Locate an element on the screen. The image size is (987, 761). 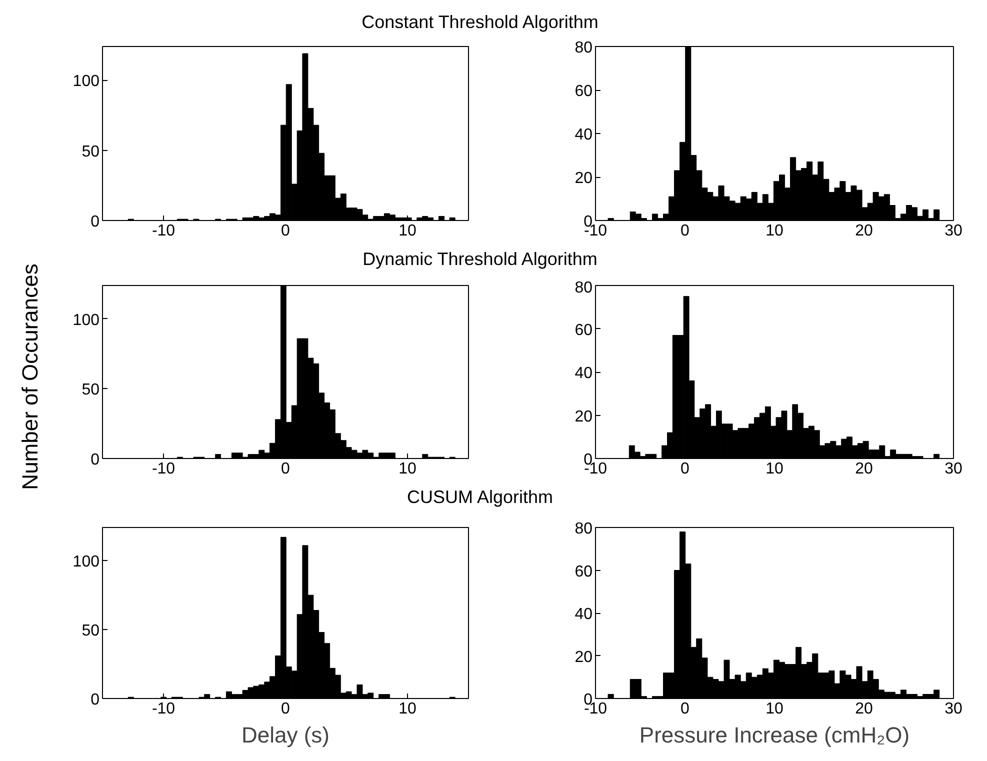
x-axis-title: Pressure Increase (cmH₂O) is located at coordinates (774, 735).